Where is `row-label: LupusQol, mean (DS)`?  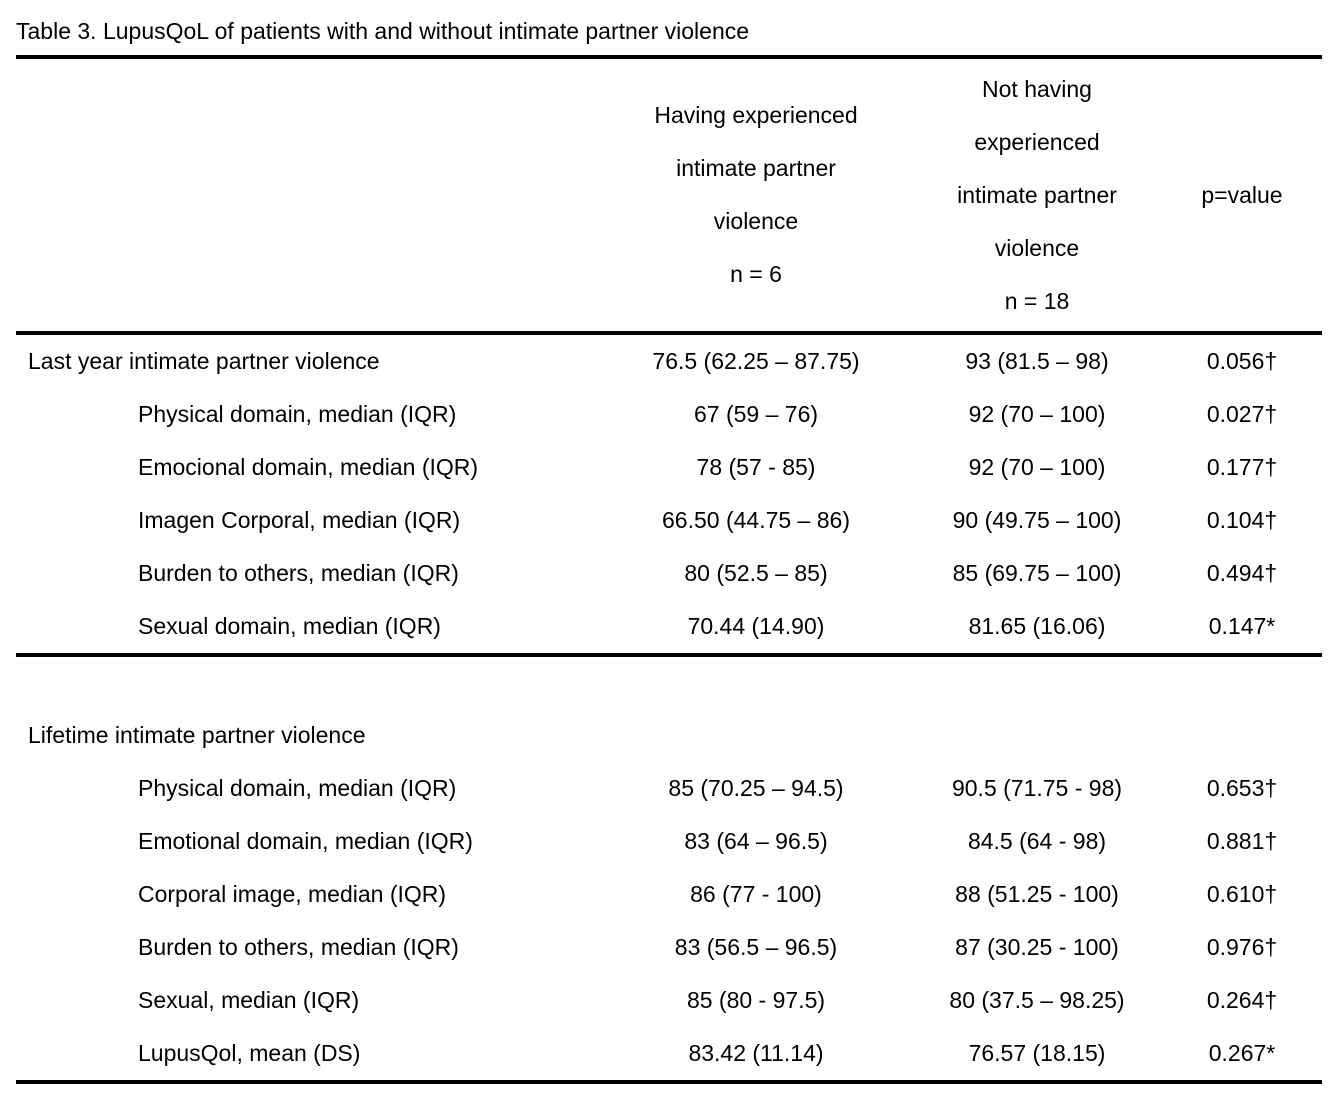
row-label: LupusQol, mean (DS) is located at coordinates (249, 1053).